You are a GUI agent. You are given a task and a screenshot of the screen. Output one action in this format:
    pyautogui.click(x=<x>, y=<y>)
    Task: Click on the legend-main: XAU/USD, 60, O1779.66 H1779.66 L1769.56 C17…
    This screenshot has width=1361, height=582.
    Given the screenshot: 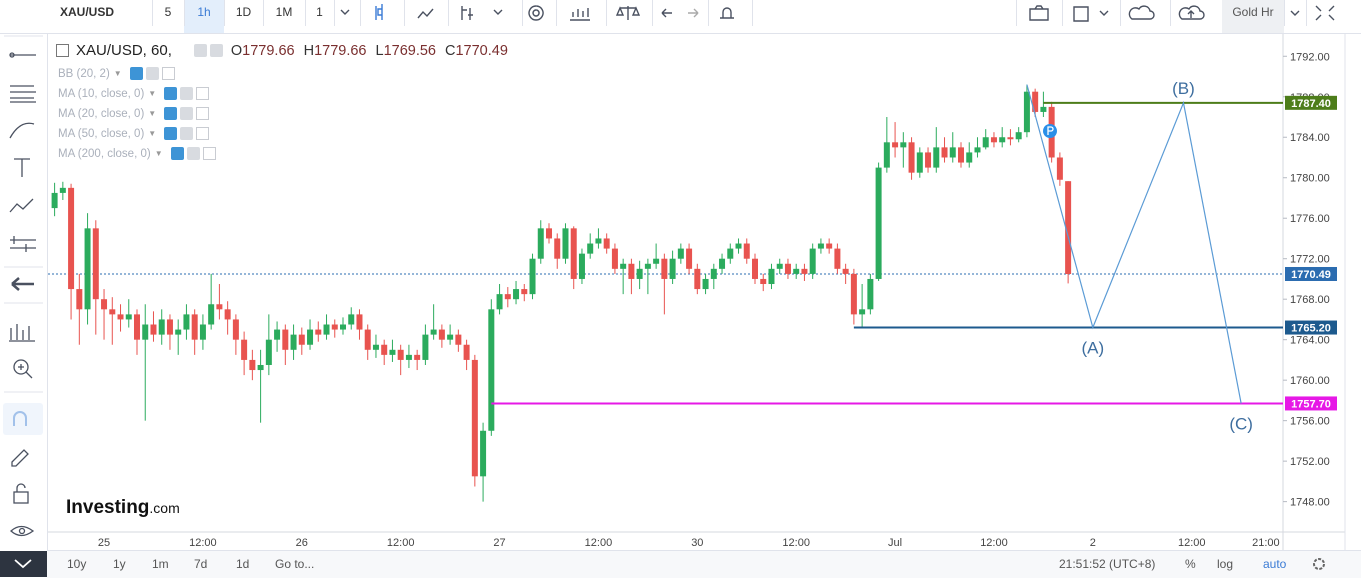 What is the action you would take?
    pyautogui.click(x=282, y=50)
    